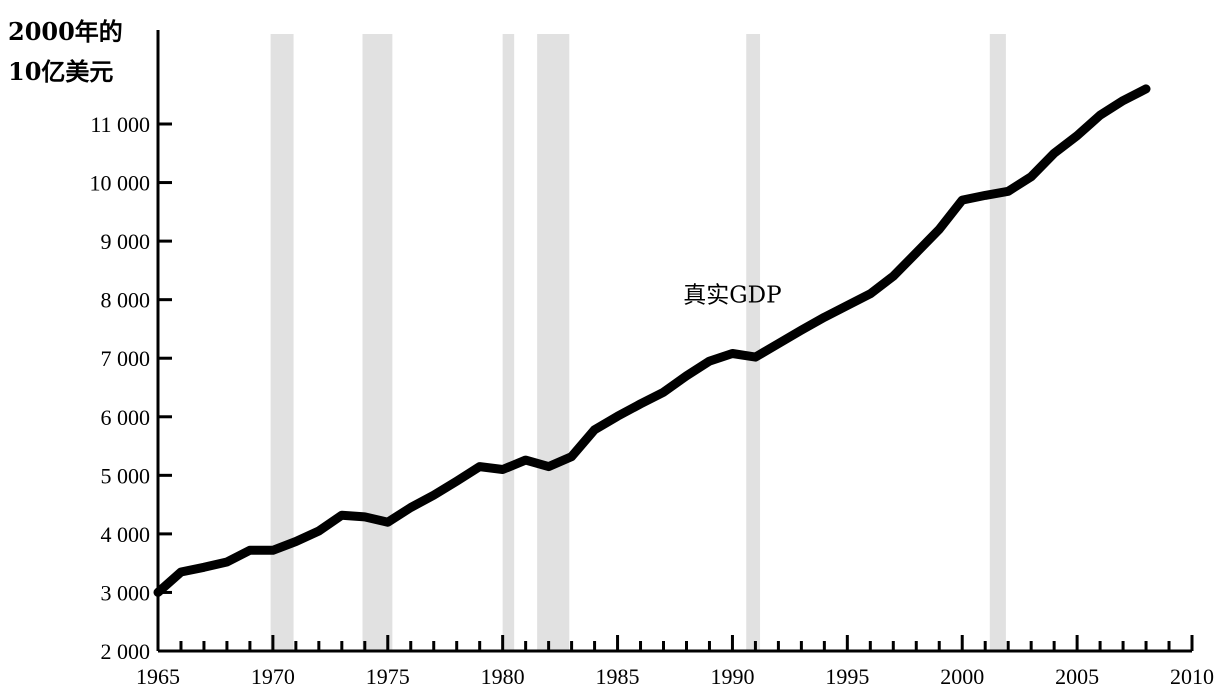 The image size is (1217, 698). Describe the element at coordinates (126, 300) in the screenshot. I see `y-tick-label: 8 000` at that location.